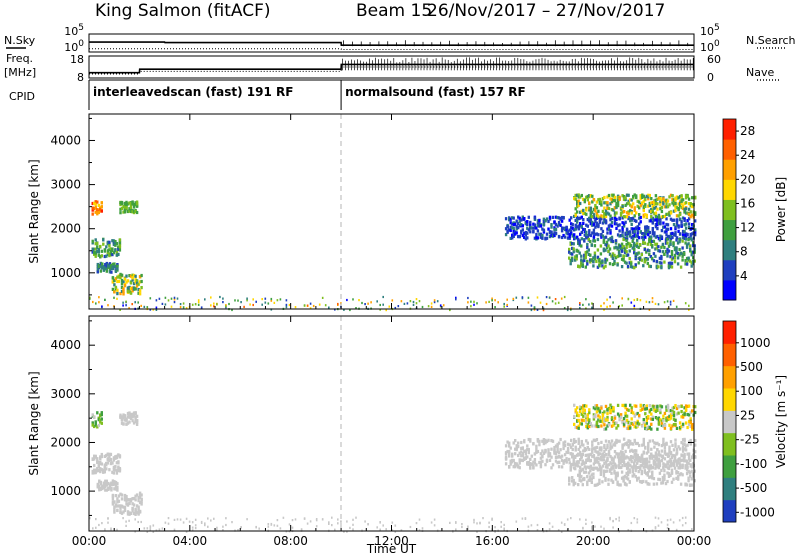  I want to click on velocity-colorbar-label: -100, so click(753, 464).